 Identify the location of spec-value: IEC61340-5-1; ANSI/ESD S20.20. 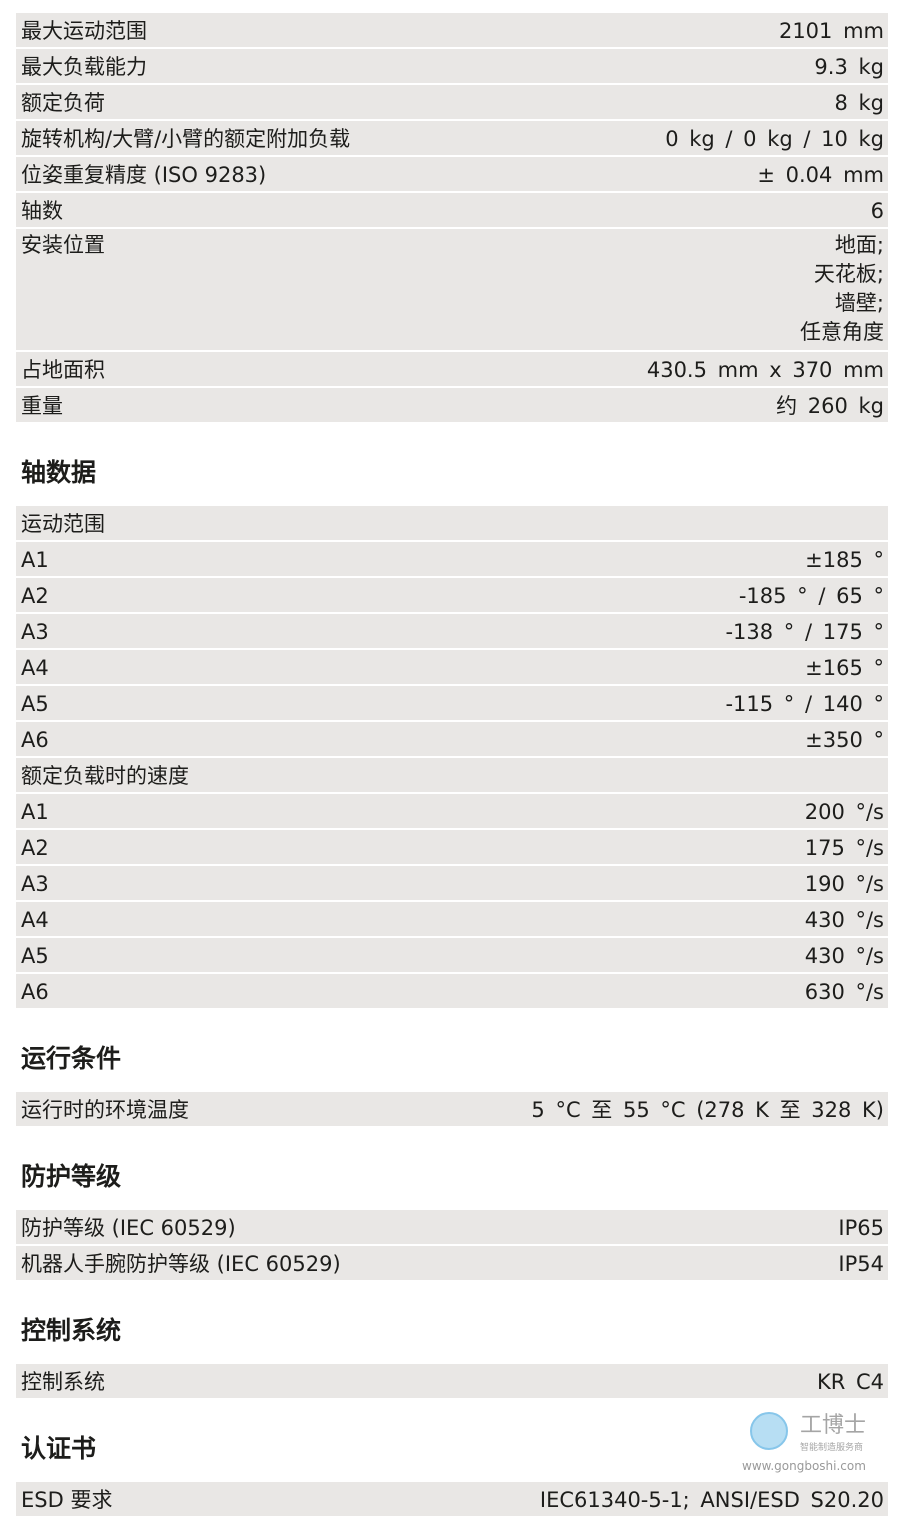
(711, 1500).